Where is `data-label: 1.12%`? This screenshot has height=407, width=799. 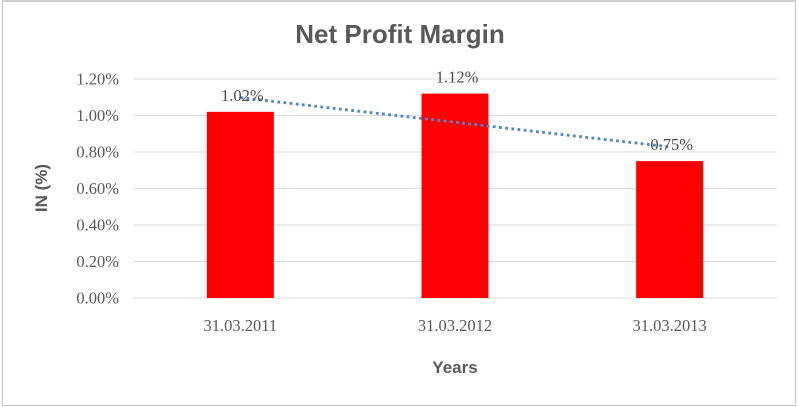 data-label: 1.12% is located at coordinates (457, 77).